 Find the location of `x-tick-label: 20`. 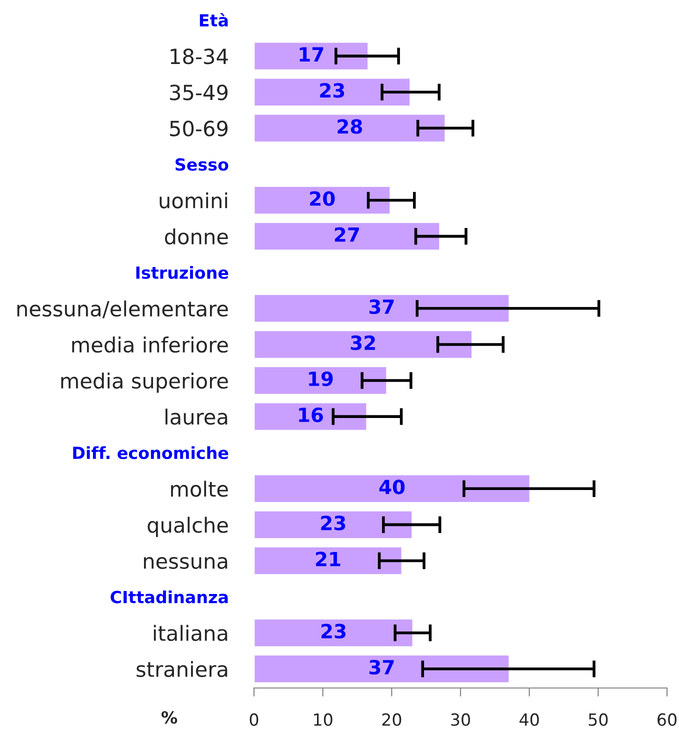

x-tick-label: 20 is located at coordinates (392, 719).